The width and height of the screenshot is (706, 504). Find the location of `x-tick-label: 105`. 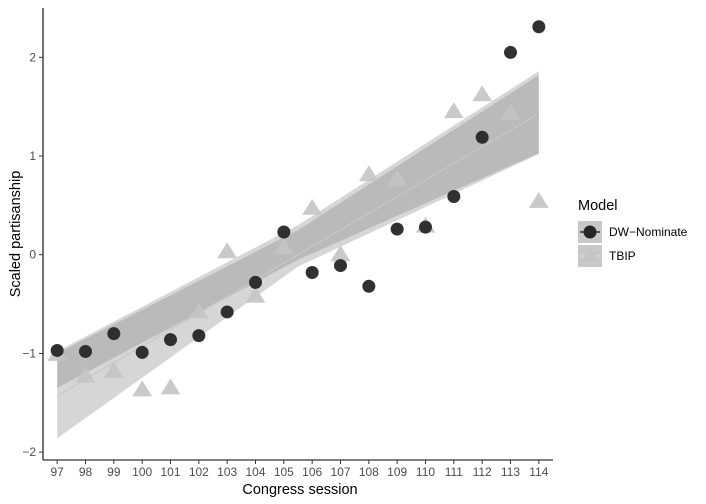

x-tick-label: 105 is located at coordinates (284, 472).